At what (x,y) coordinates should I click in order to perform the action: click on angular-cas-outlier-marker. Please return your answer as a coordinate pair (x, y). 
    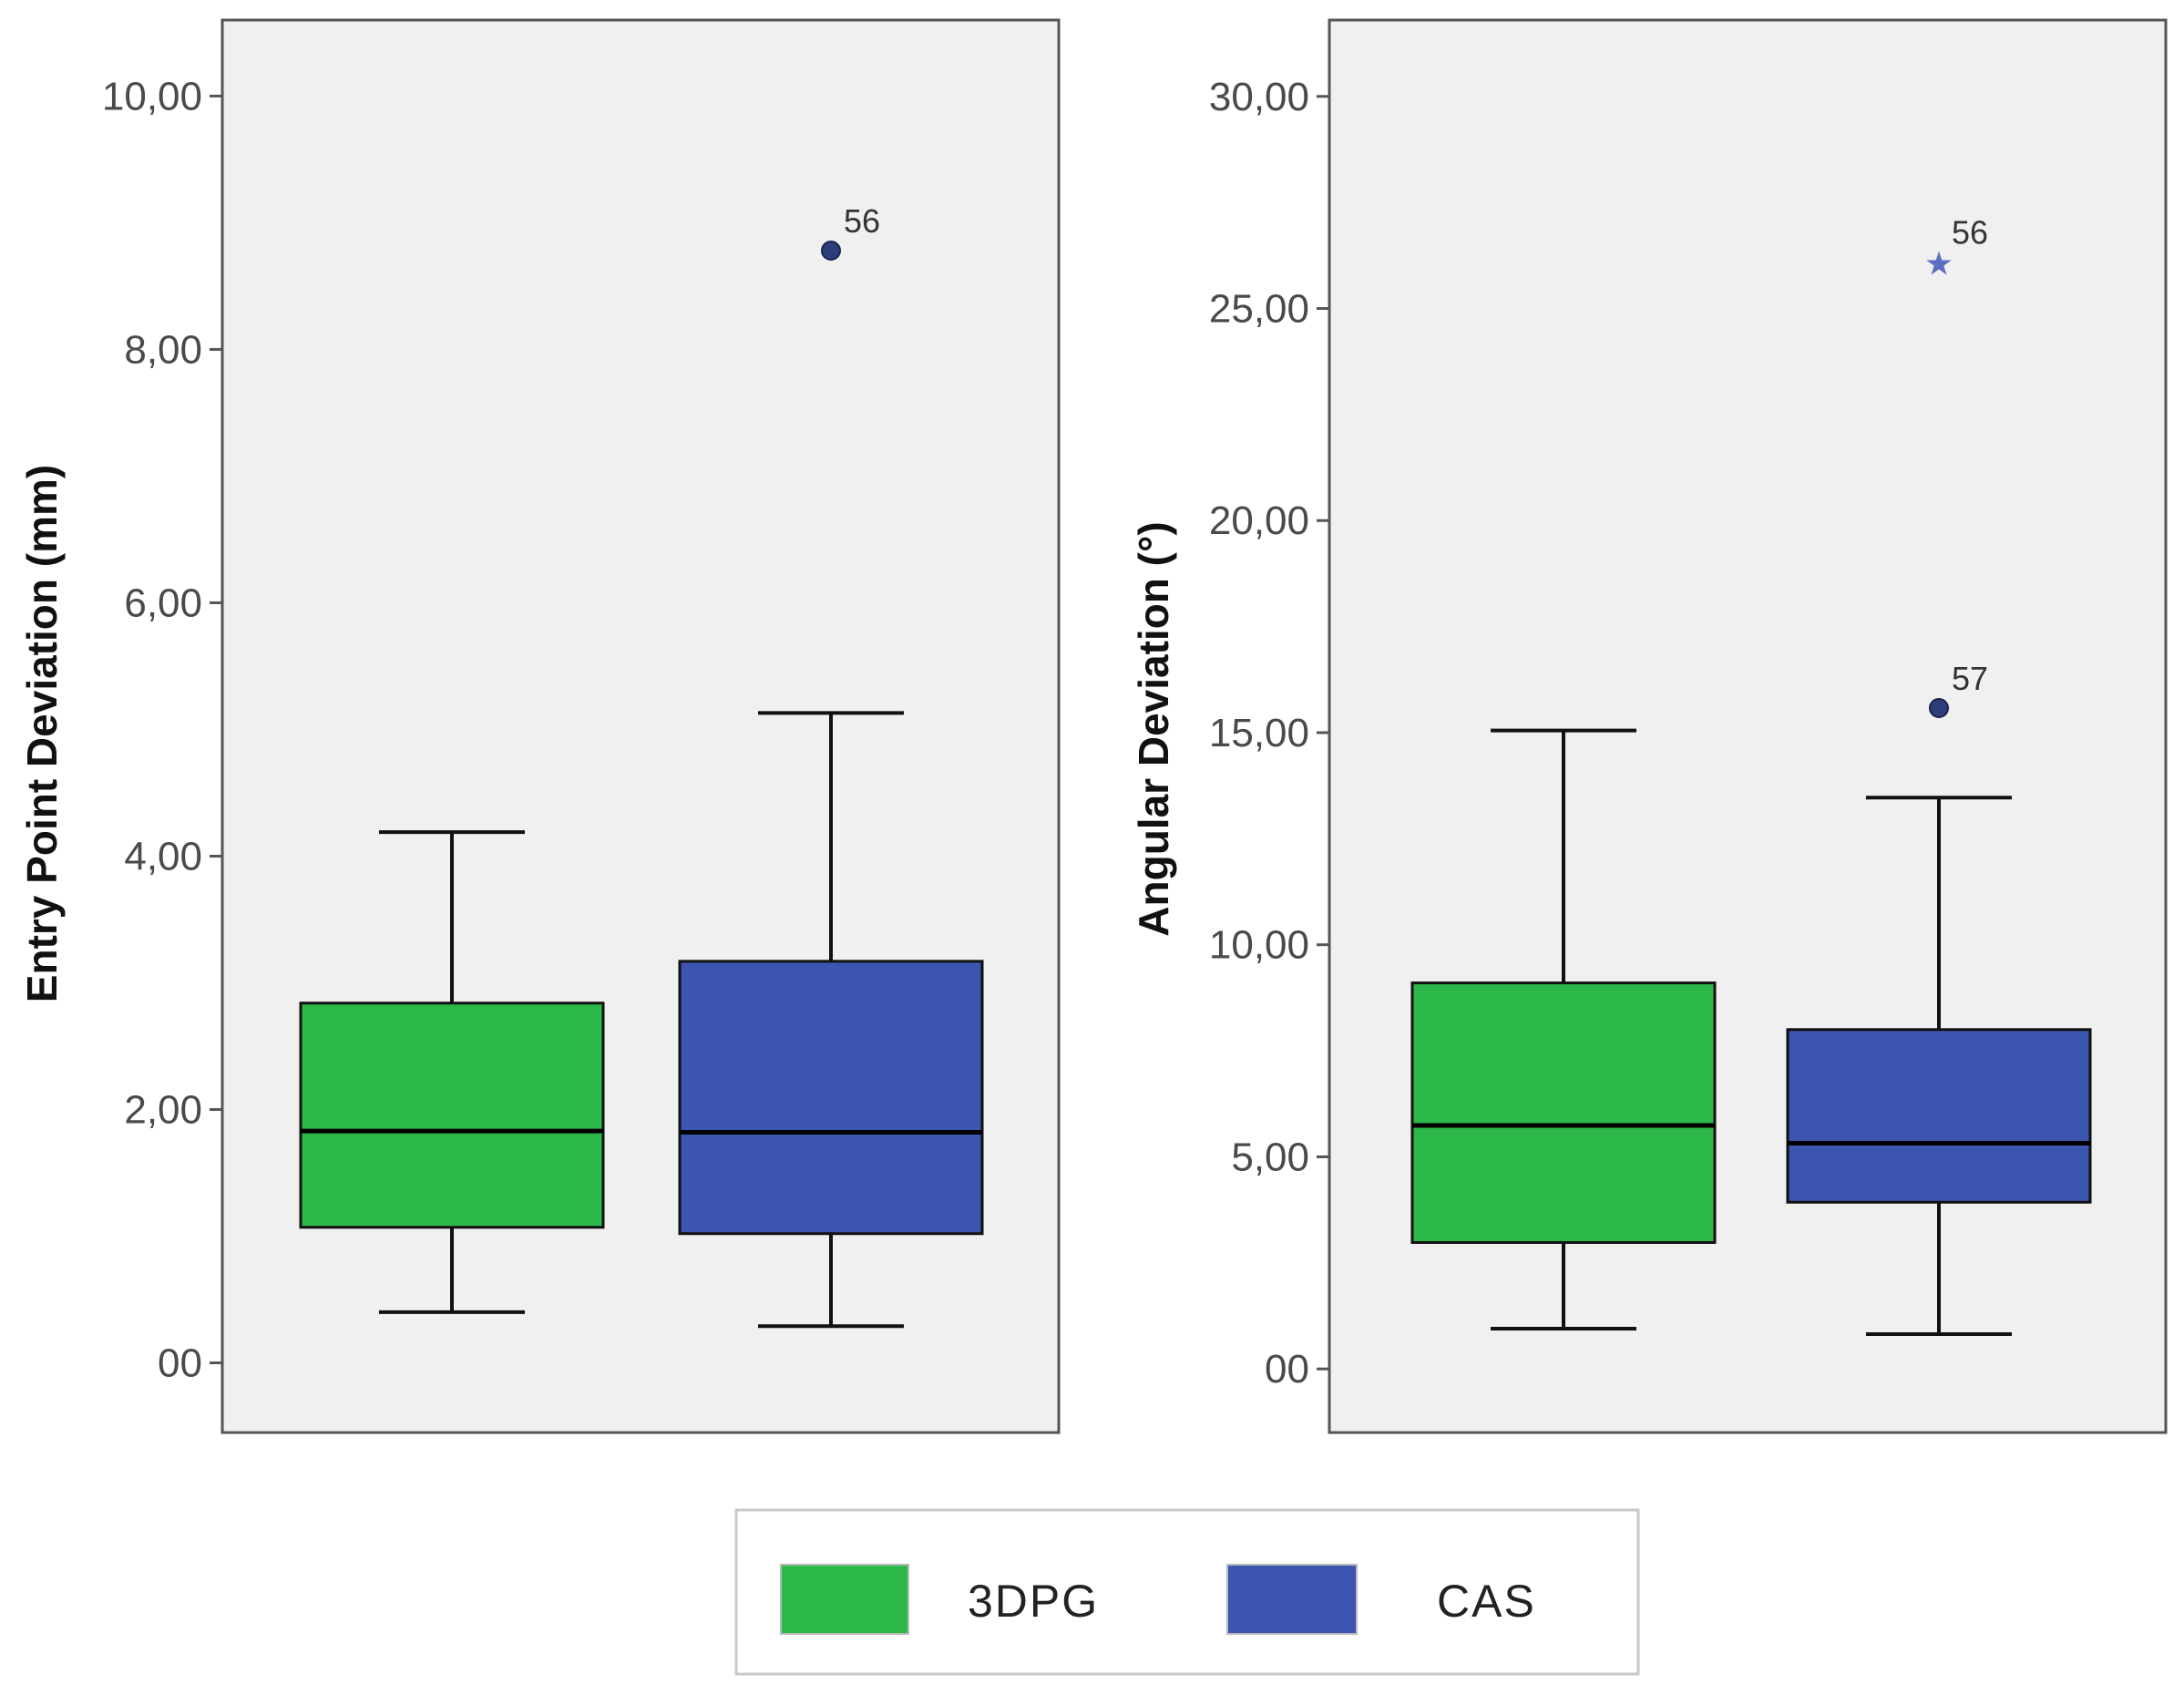
    Looking at the image, I should click on (1939, 707).